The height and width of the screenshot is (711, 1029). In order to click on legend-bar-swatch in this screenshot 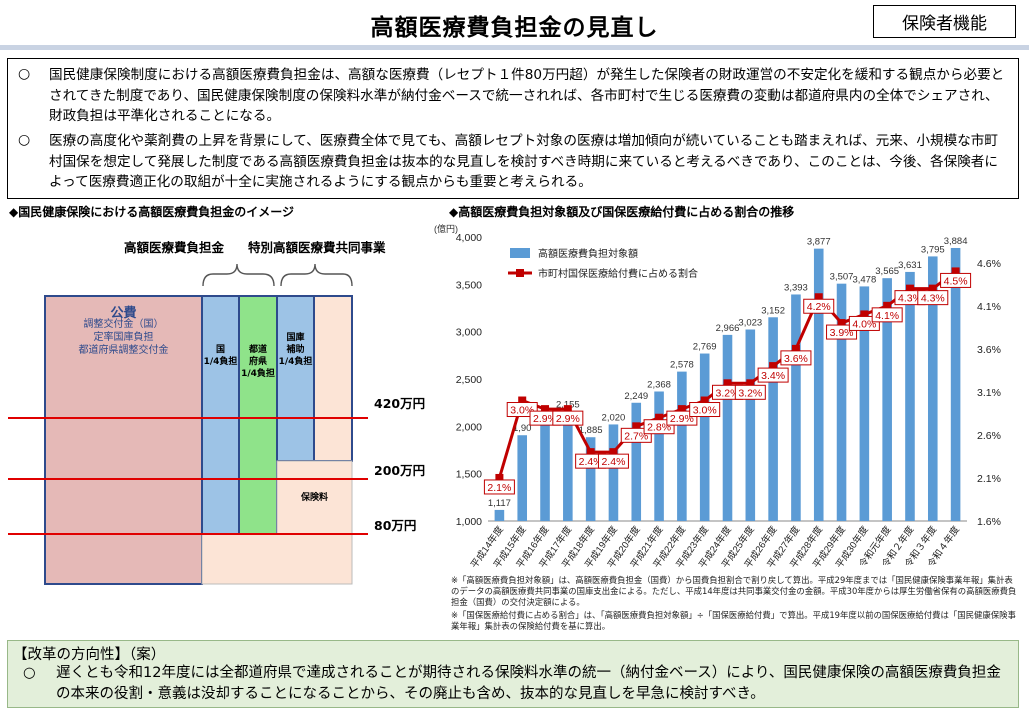, I will do `click(520, 253)`.